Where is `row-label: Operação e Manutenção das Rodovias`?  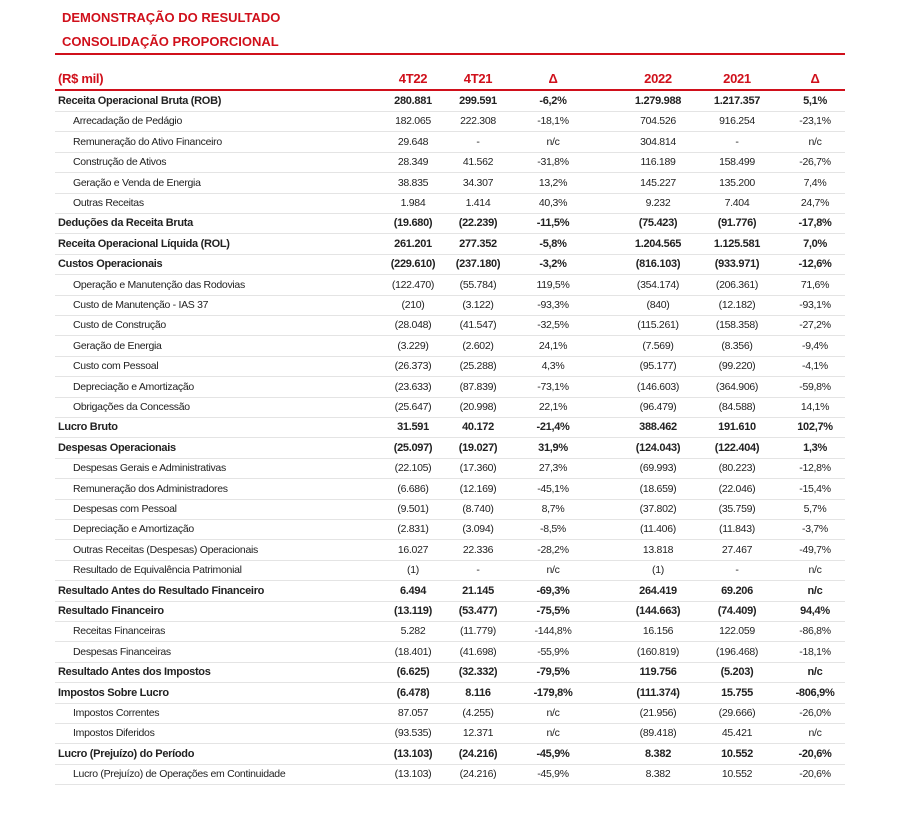
row-label: Operação e Manutenção das Rodovias is located at coordinates (159, 284).